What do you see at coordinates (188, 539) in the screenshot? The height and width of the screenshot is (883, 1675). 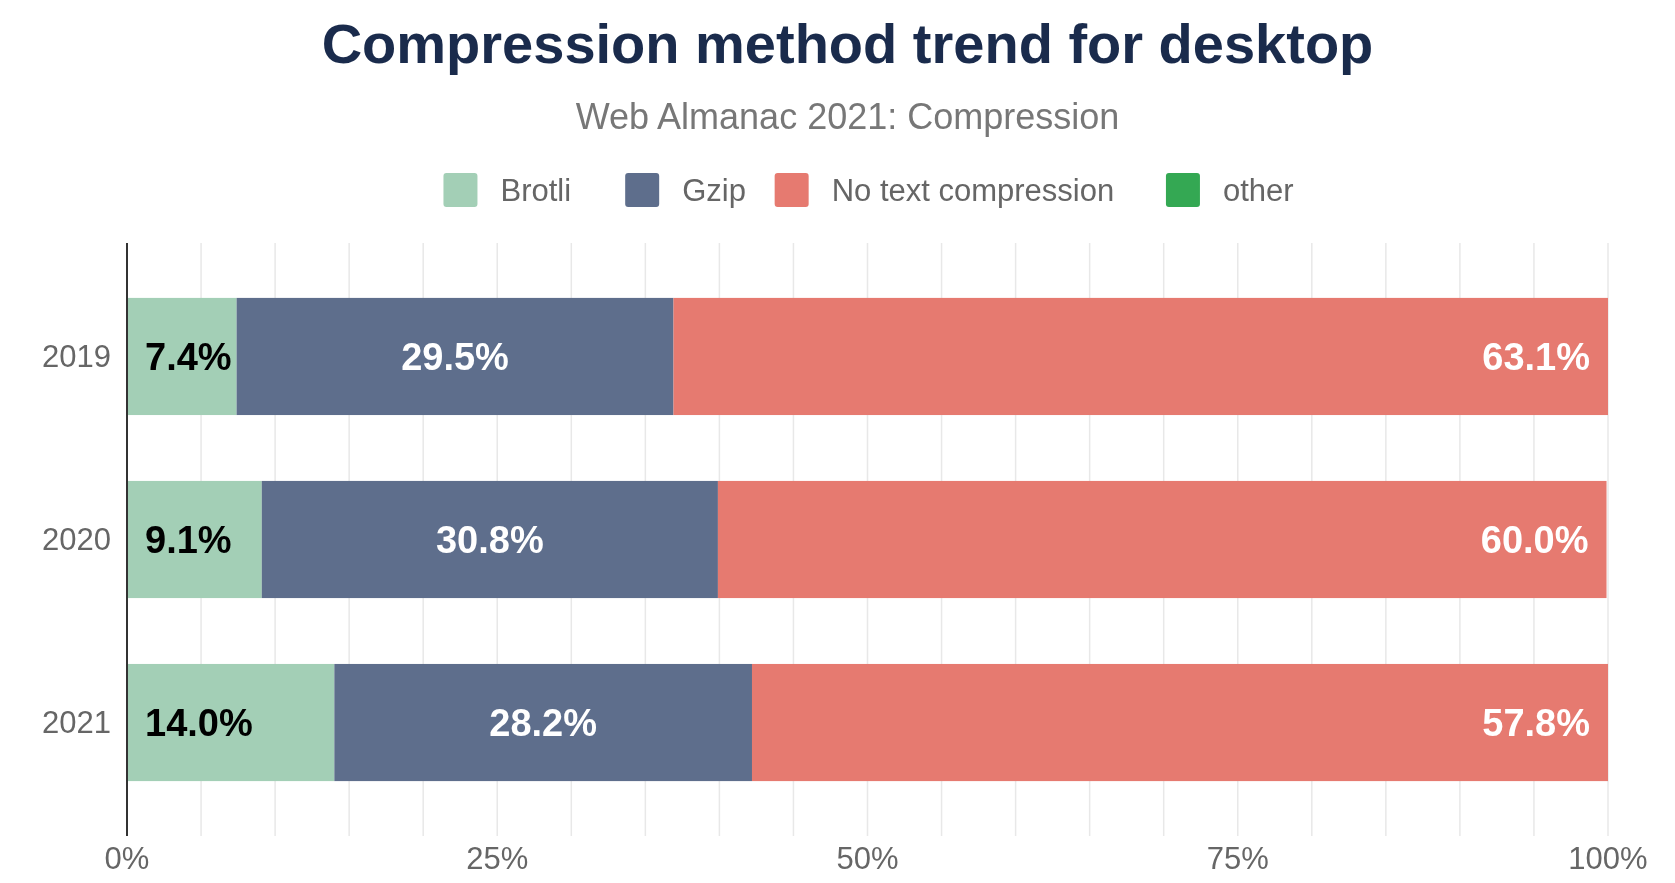 I see `data-label: 9.1%` at bounding box center [188, 539].